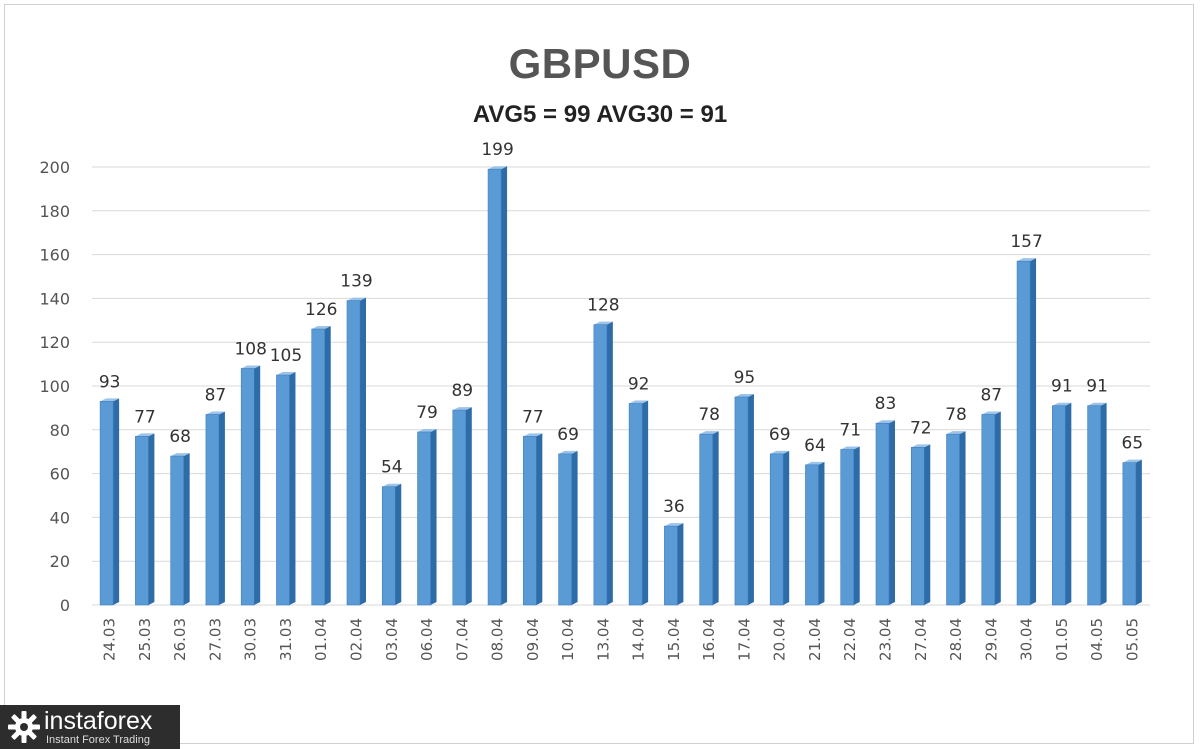 The height and width of the screenshot is (749, 1200). What do you see at coordinates (427, 413) in the screenshot?
I see `data-label: 79` at bounding box center [427, 413].